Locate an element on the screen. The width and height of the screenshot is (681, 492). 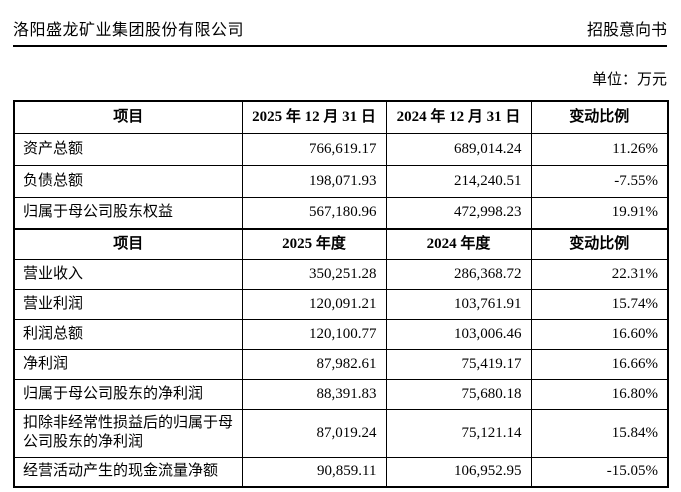
table-row-total-assets: 资产总额 766,619.17 689,014.24 11.26% is located at coordinates (341, 149).